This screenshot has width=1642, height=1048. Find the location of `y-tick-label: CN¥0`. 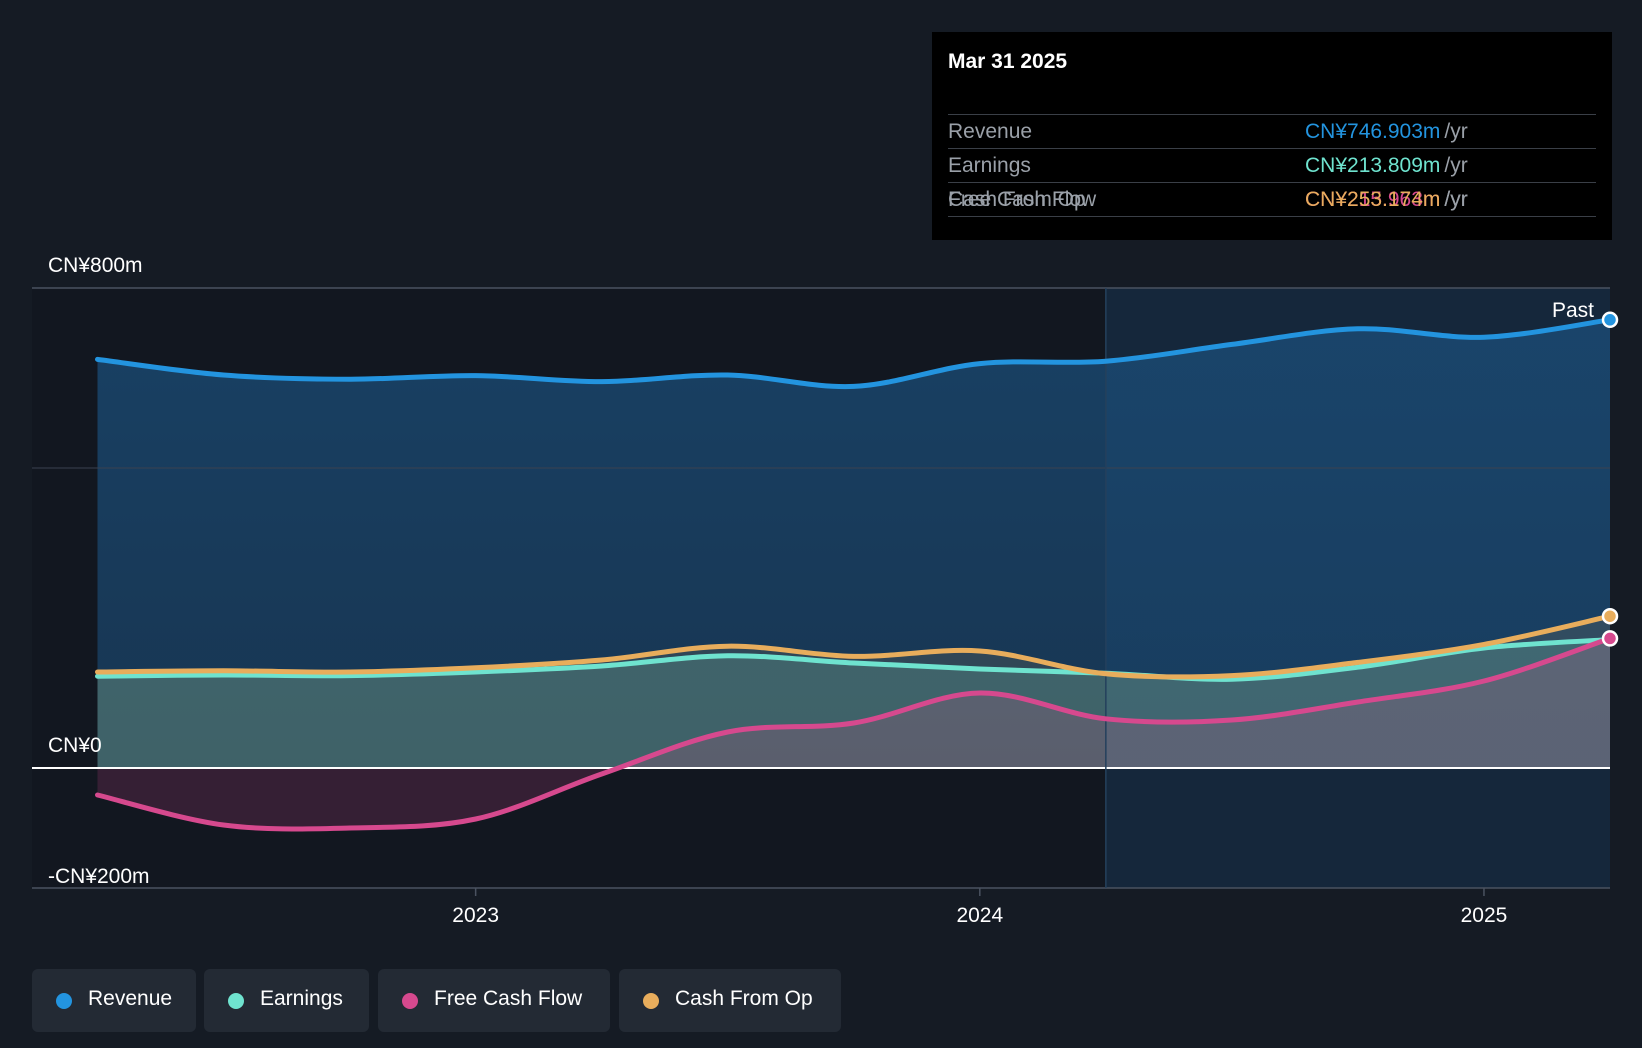

y-tick-label: CN¥0 is located at coordinates (75, 745).